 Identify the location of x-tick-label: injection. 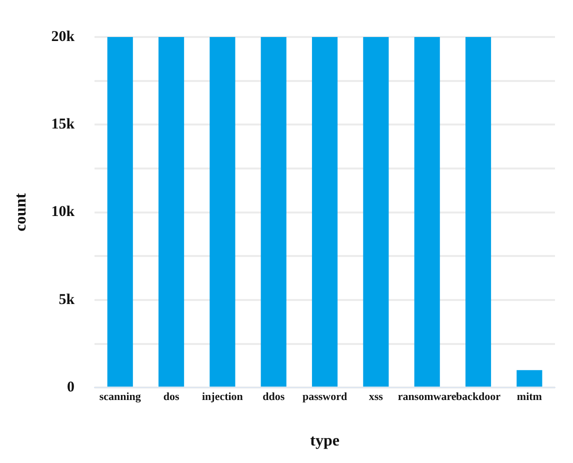
(222, 397).